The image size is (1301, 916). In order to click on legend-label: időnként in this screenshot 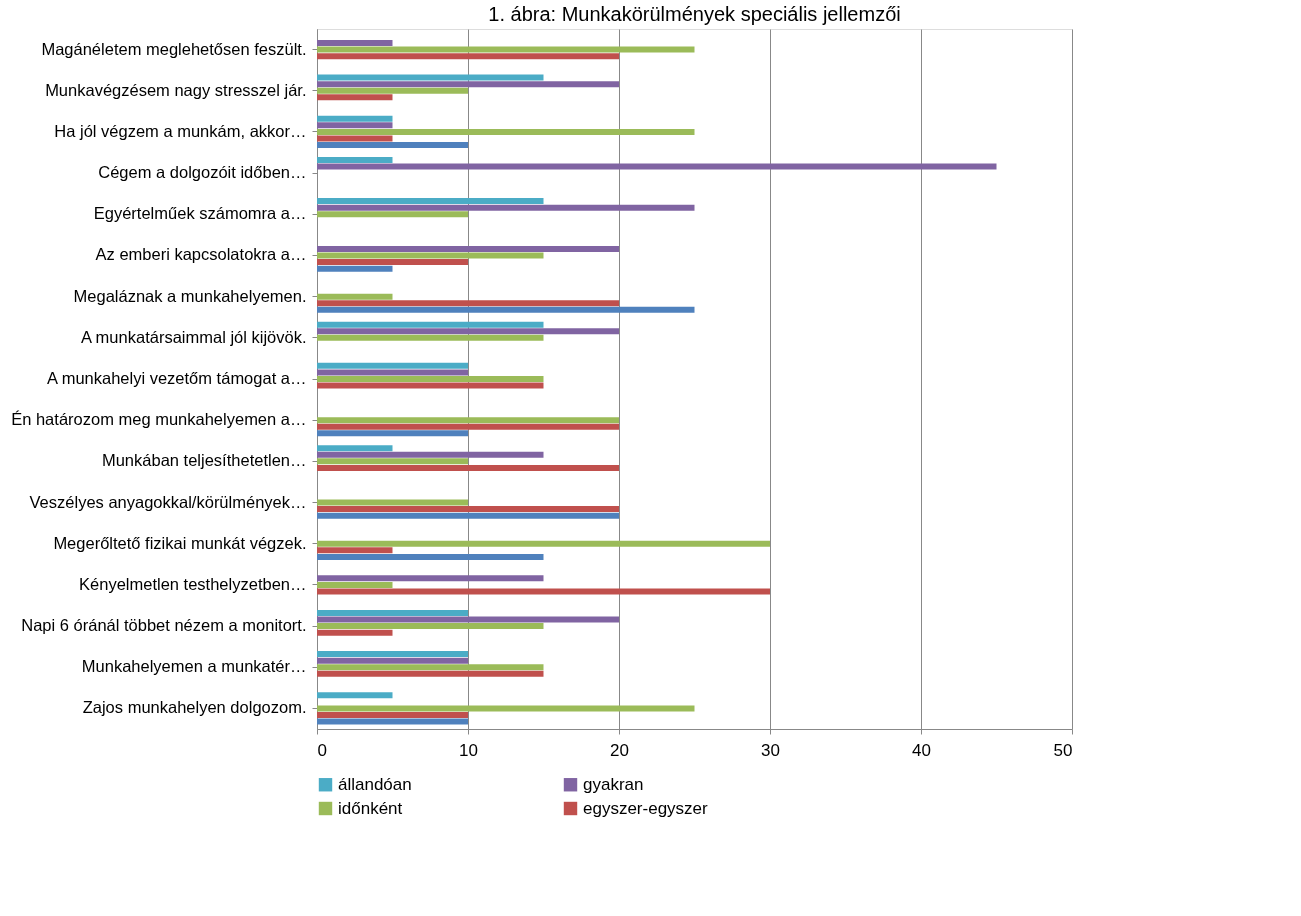, I will do `click(370, 808)`.